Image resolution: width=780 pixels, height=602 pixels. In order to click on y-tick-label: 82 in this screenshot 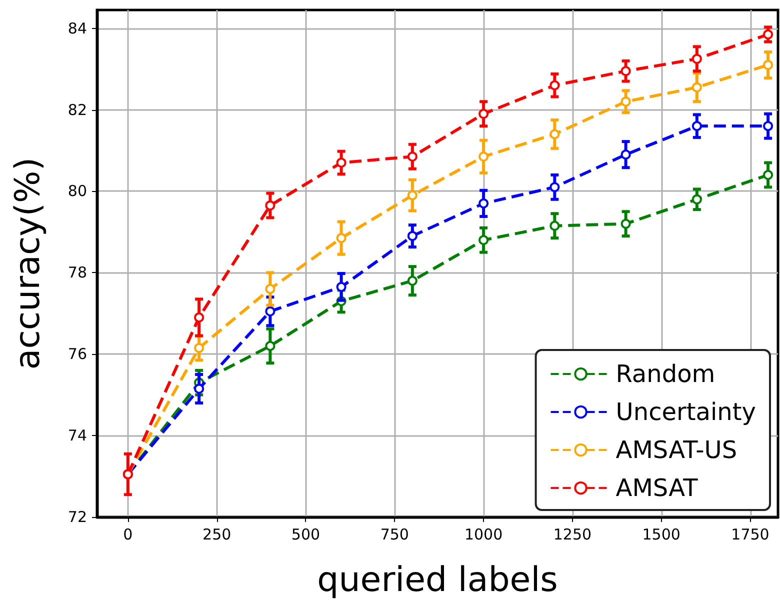, I will do `click(77, 109)`.